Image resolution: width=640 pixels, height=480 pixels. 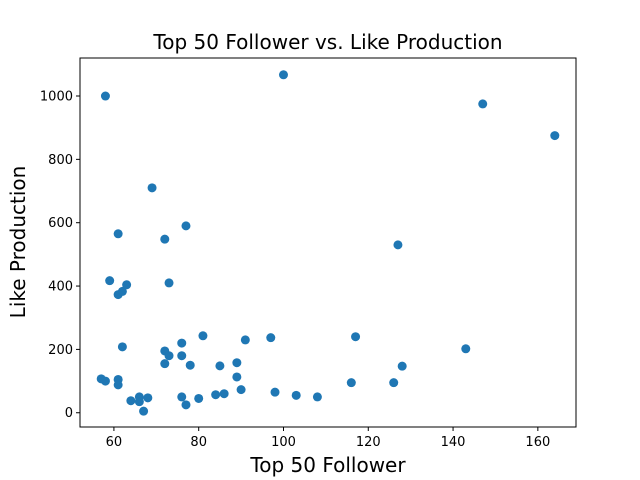 I want to click on y-tick-label: 400, so click(x=60, y=287).